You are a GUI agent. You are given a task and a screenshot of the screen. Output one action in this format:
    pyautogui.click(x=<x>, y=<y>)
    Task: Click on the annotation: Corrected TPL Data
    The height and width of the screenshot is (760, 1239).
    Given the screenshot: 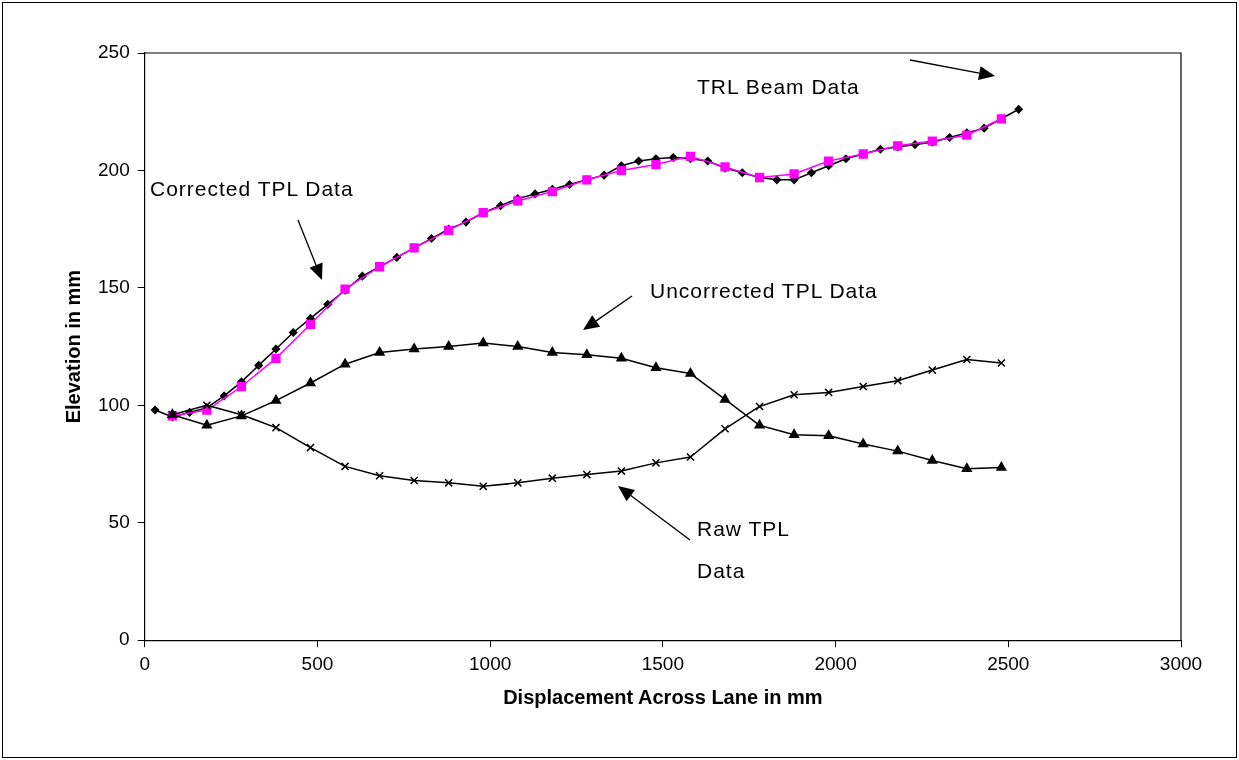 What is the action you would take?
    pyautogui.click(x=252, y=189)
    